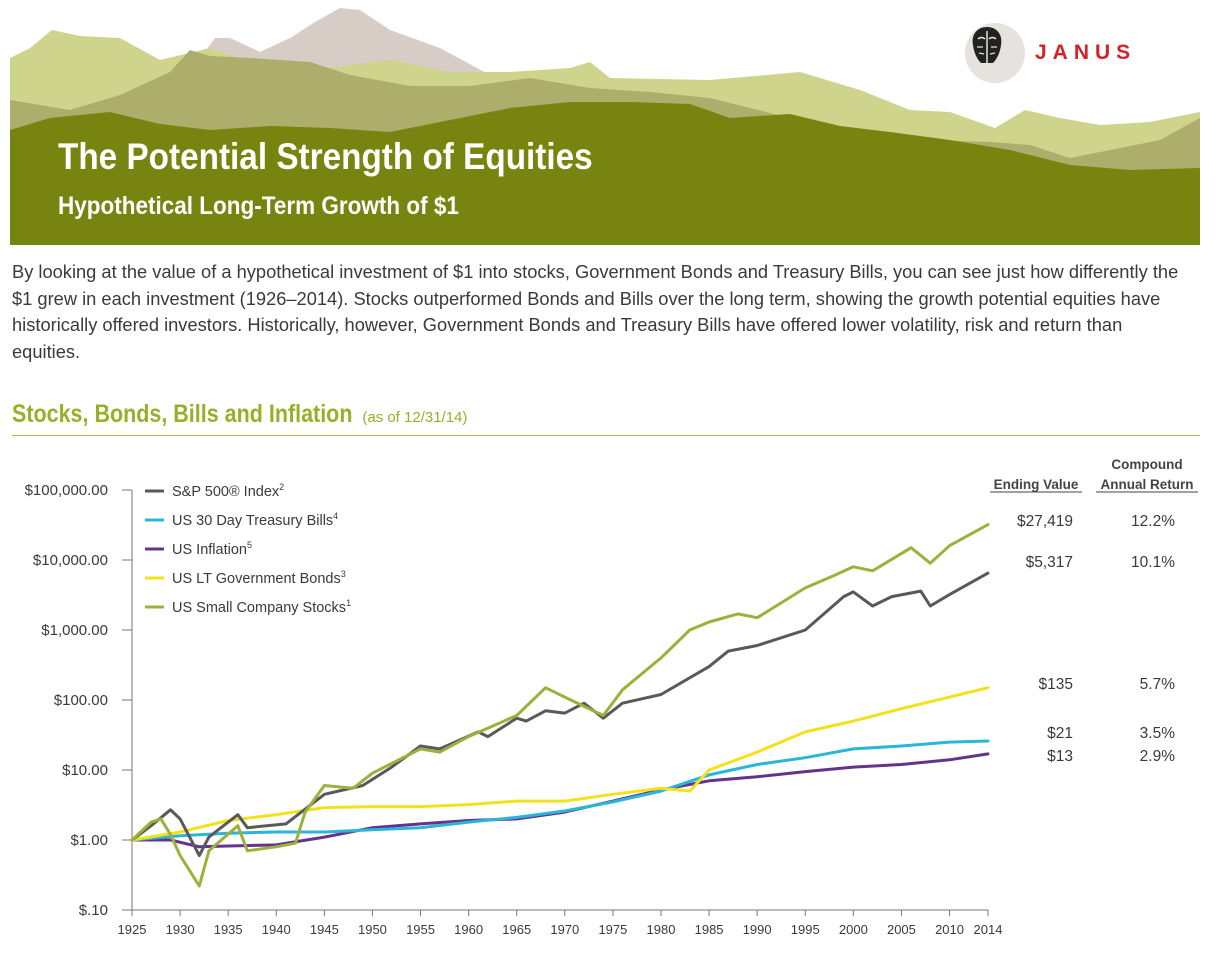 This screenshot has height=955, width=1220. Describe the element at coordinates (249, 545) in the screenshot. I see `legend-footnote-marker: 5` at that location.